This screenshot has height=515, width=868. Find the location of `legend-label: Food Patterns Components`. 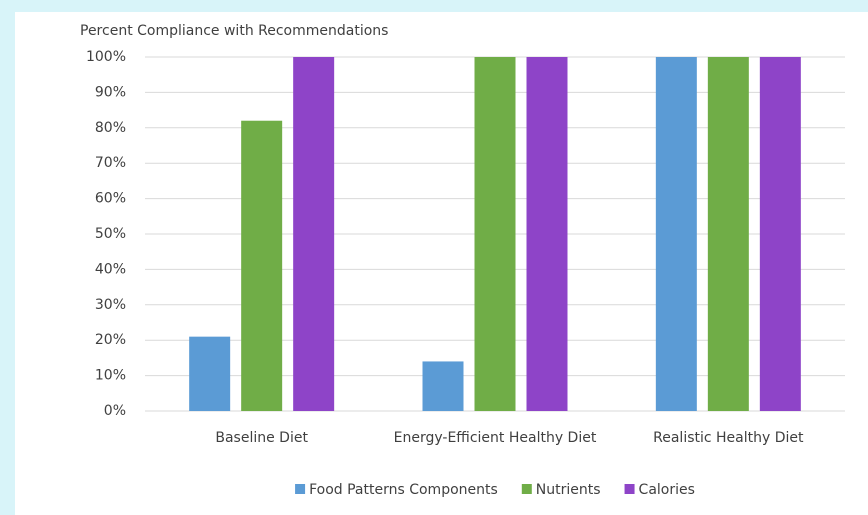

legend-label: Food Patterns Components is located at coordinates (403, 490).